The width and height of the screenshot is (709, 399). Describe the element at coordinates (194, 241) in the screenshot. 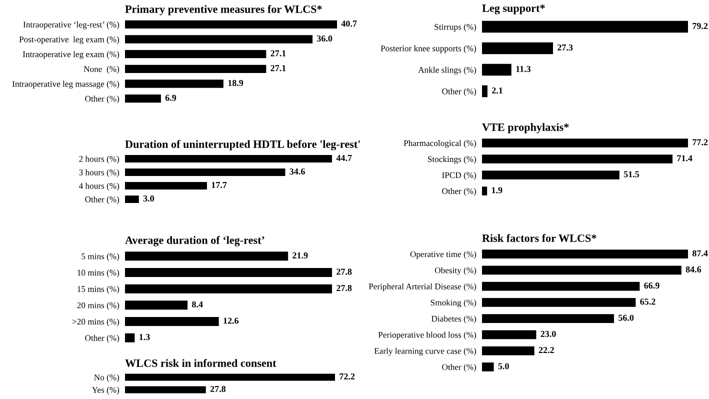

I see `chart-title: Average duration of ‘leg-rest’` at that location.